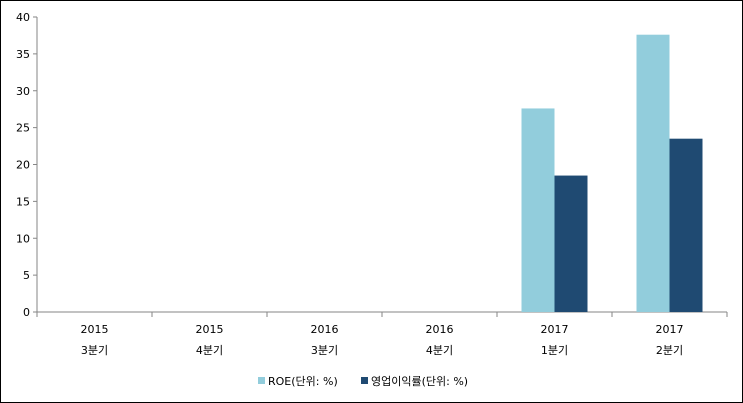 This screenshot has height=403, width=743. What do you see at coordinates (23, 128) in the screenshot?
I see `y-tick-label: 25` at bounding box center [23, 128].